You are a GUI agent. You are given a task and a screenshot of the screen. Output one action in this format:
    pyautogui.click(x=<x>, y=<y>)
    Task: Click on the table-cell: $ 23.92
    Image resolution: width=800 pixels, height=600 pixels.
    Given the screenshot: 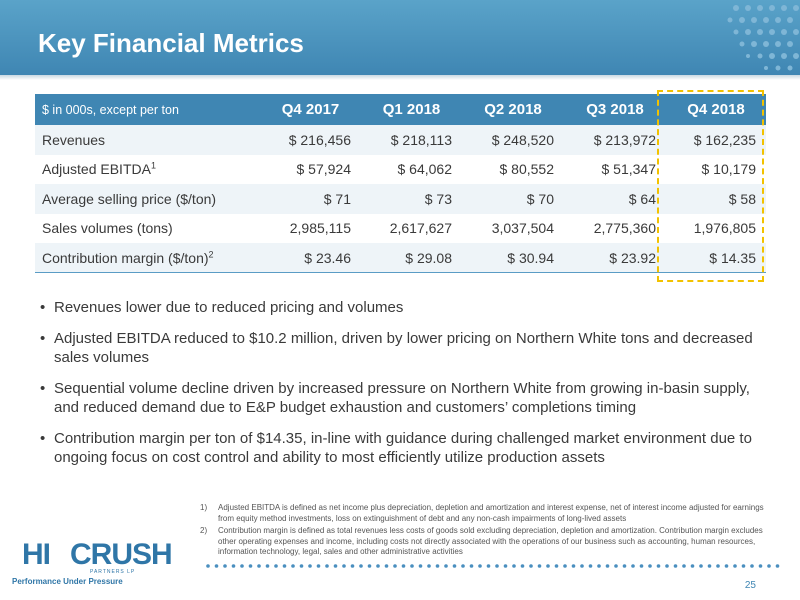 What is the action you would take?
    pyautogui.click(x=615, y=258)
    